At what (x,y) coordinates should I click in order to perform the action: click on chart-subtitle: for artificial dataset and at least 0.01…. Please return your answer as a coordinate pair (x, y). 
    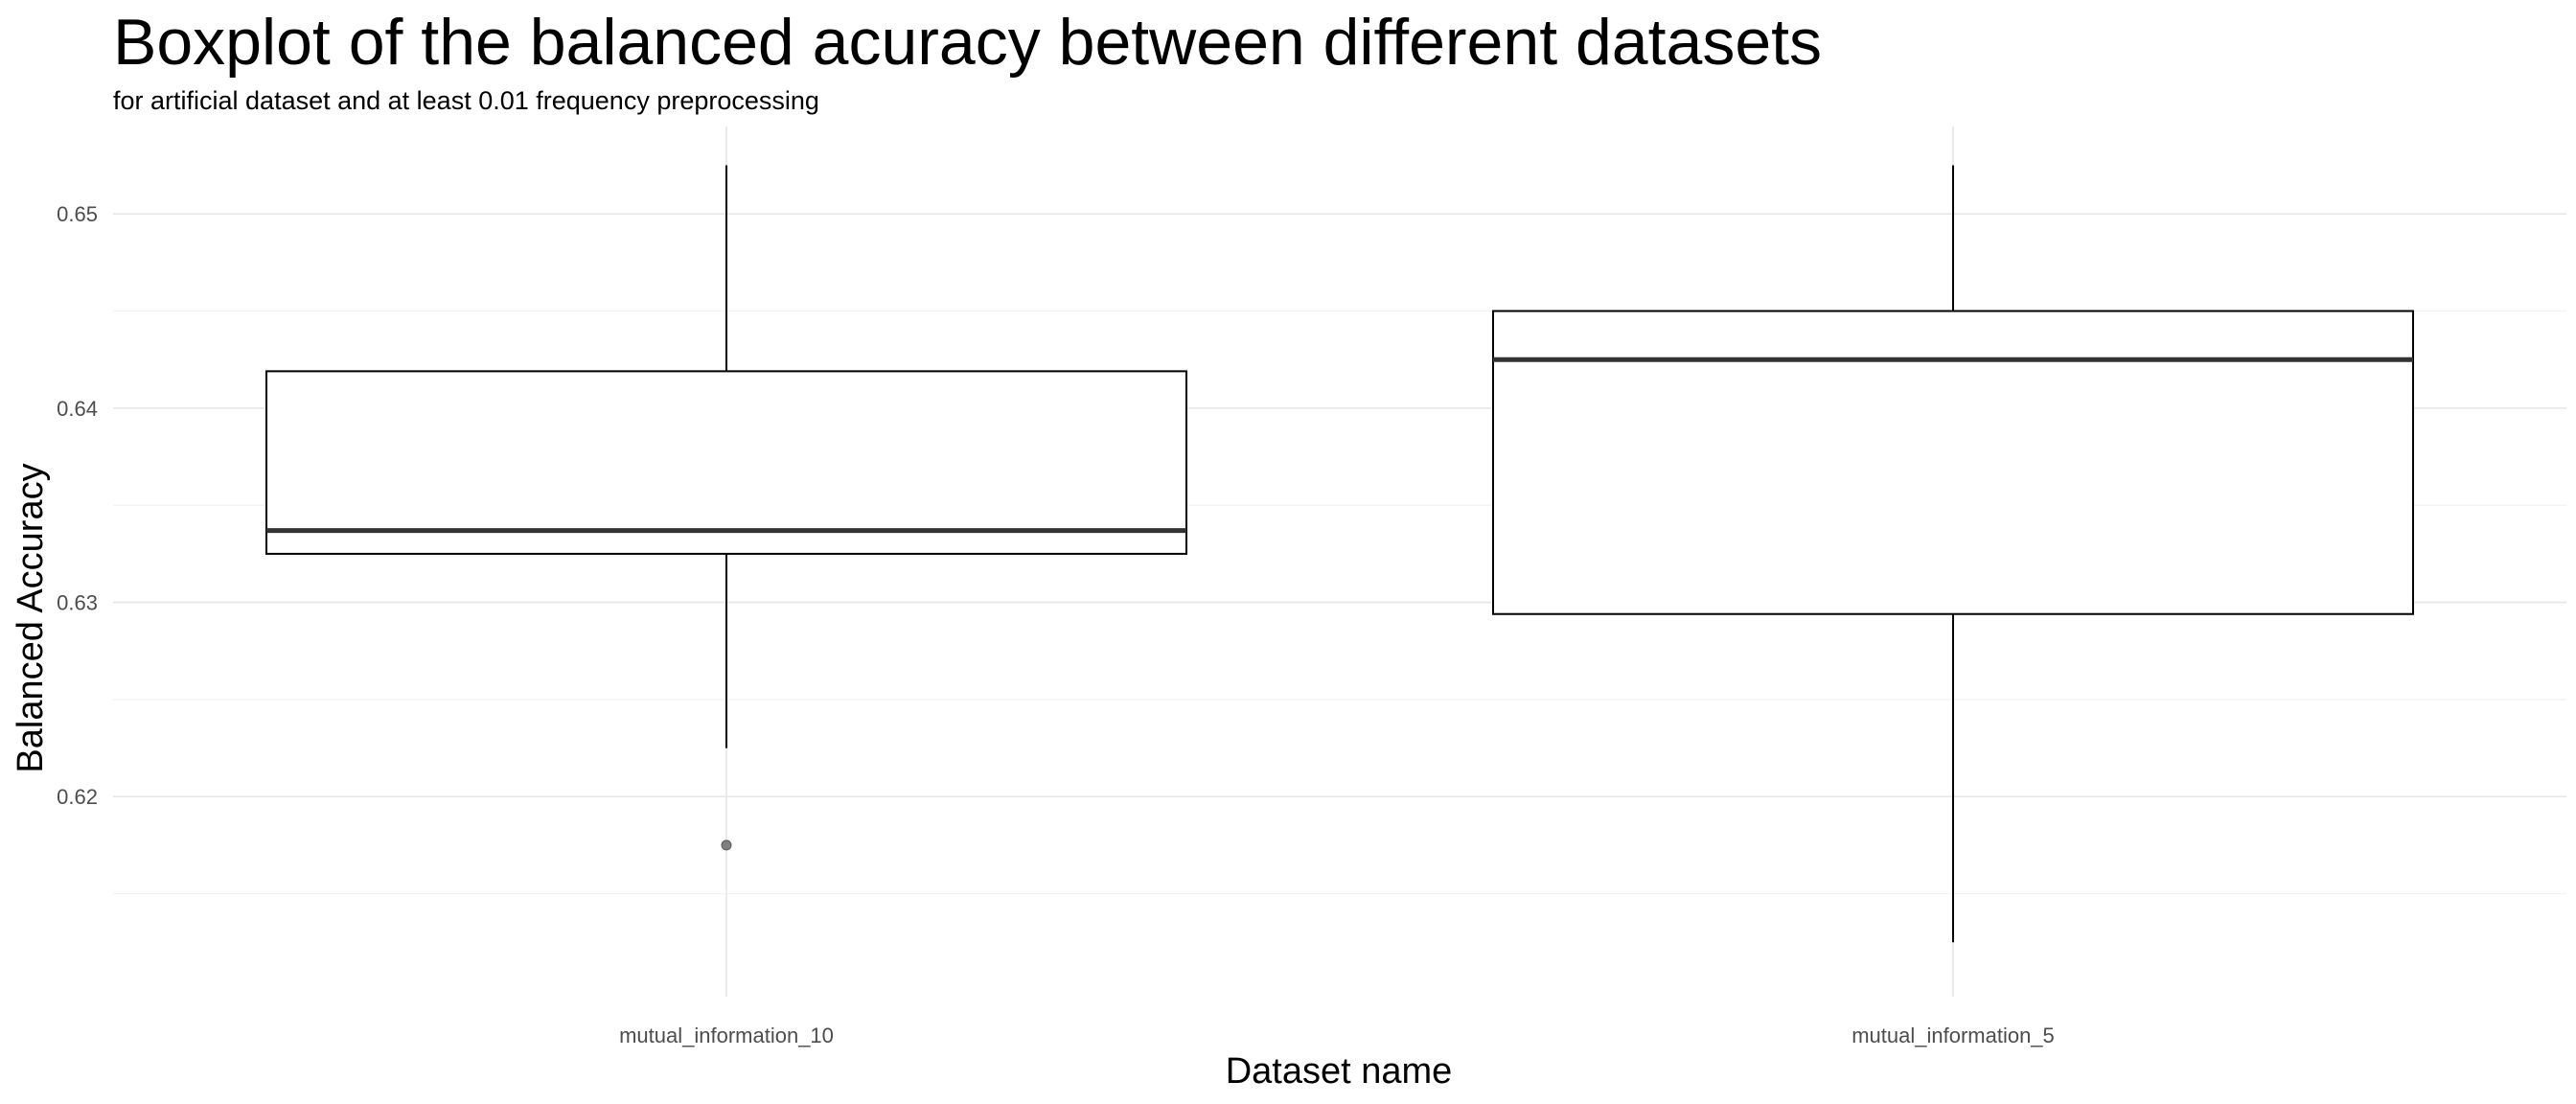
    Looking at the image, I should click on (466, 100).